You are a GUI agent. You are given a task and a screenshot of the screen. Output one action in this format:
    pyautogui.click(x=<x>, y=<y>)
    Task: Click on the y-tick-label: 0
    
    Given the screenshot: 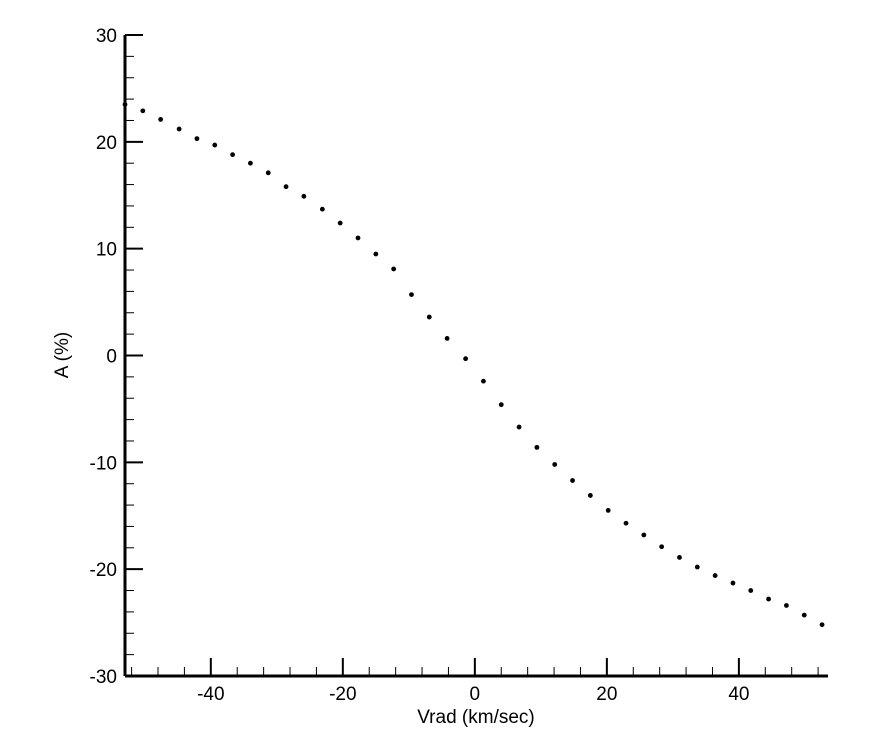 What is the action you would take?
    pyautogui.click(x=111, y=357)
    